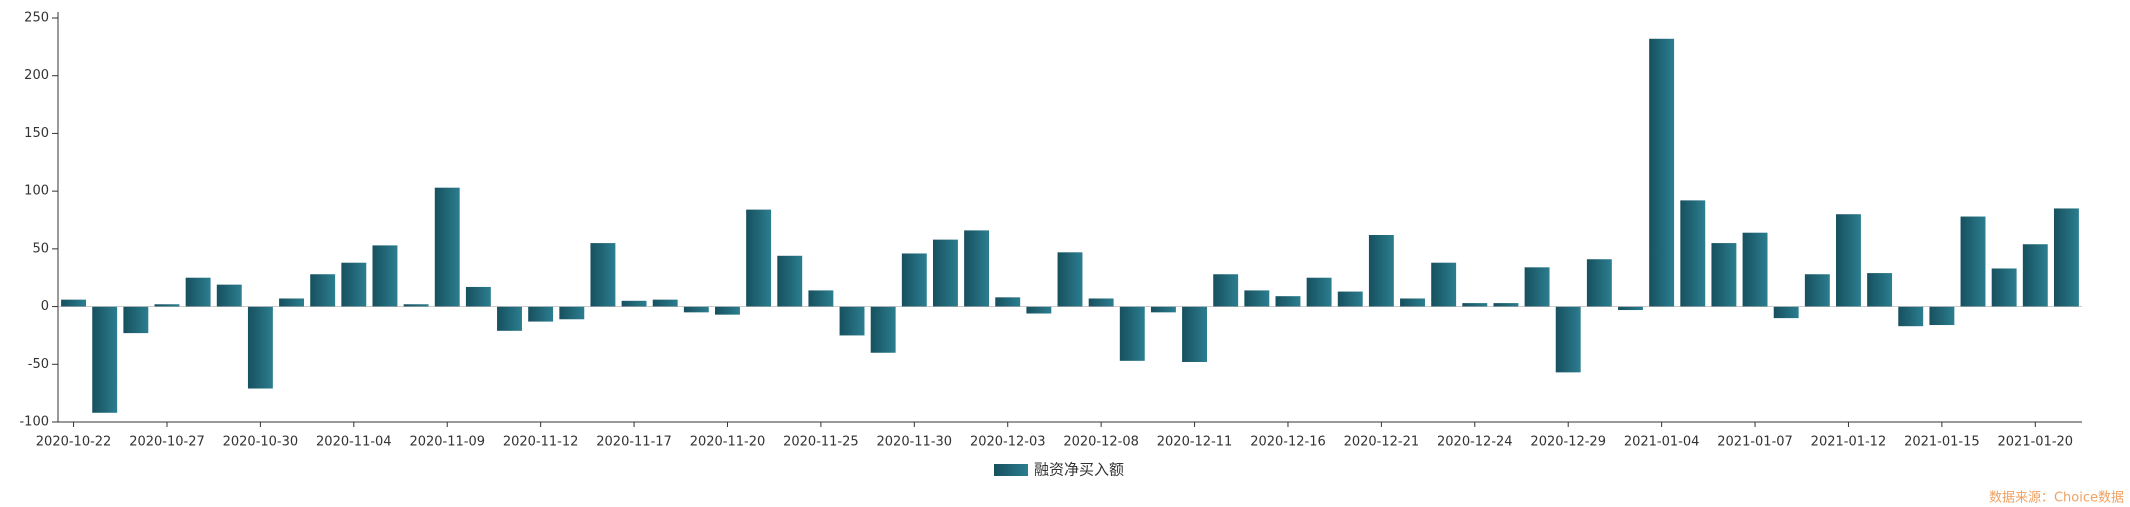 The height and width of the screenshot is (507, 2130). Describe the element at coordinates (728, 442) in the screenshot. I see `x-tick-label: 2020-11-20` at that location.